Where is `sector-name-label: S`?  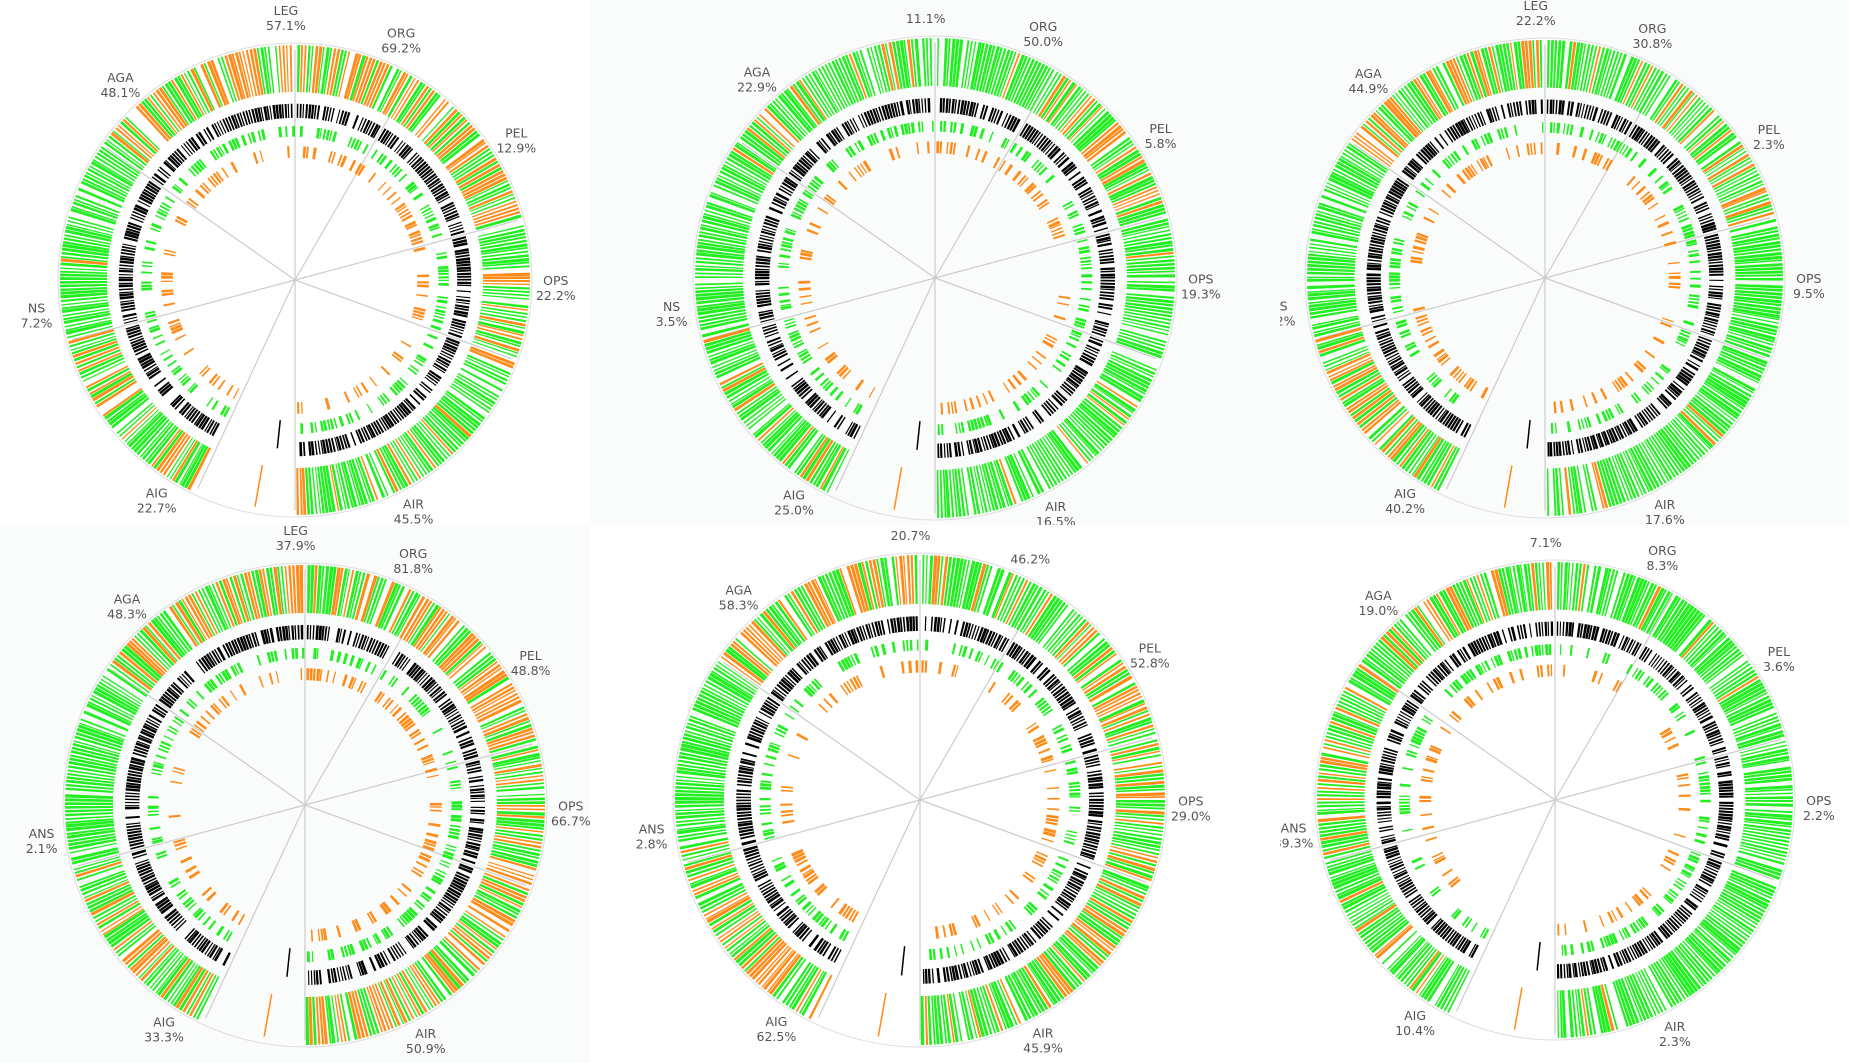 sector-name-label: S is located at coordinates (1284, 306).